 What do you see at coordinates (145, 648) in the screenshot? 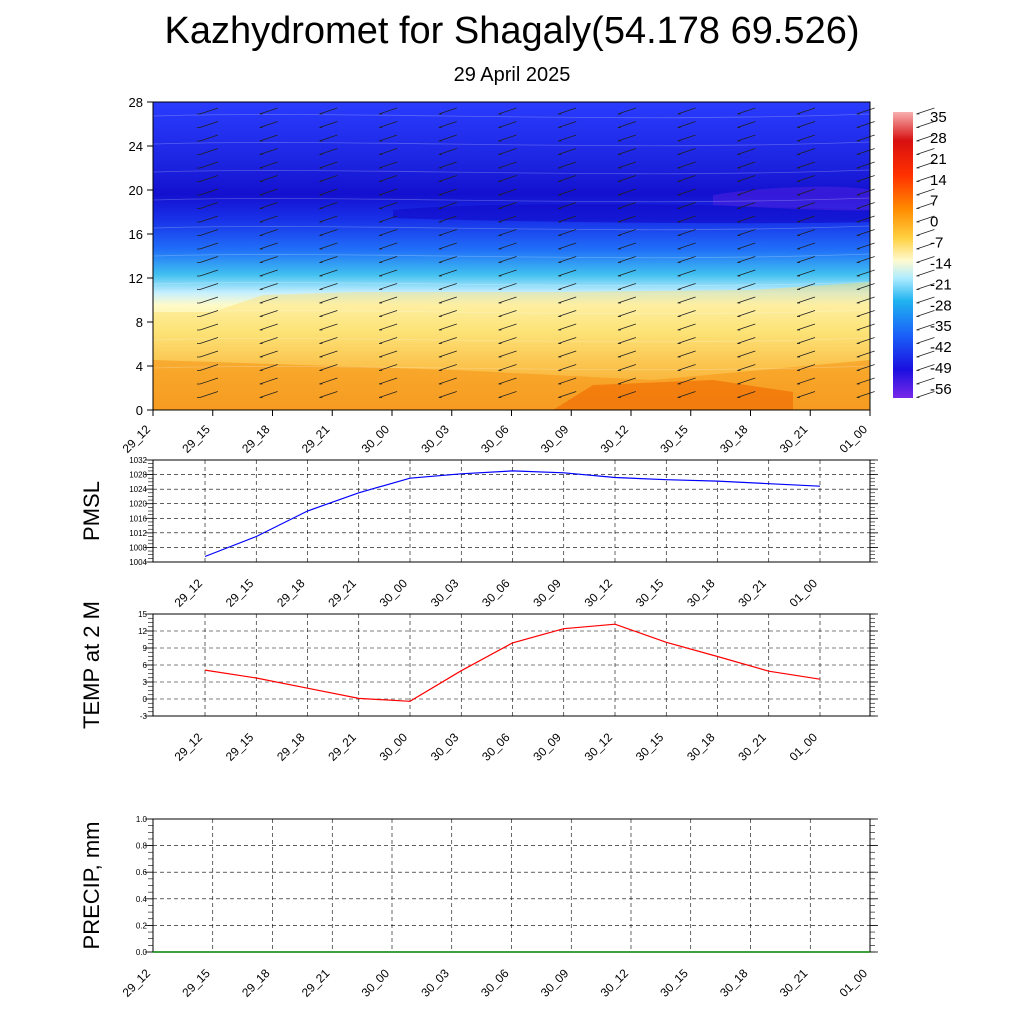
I see `temp-y-tick-label: 9` at bounding box center [145, 648].